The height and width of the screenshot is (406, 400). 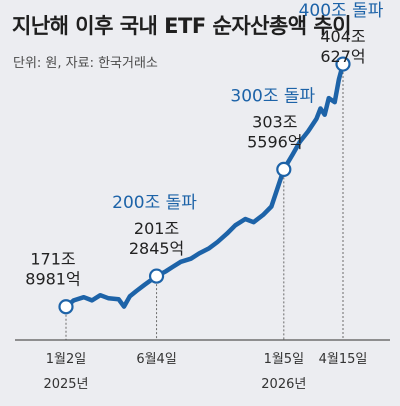 I want to click on x-tick-sublabel: 2025년, so click(x=65, y=384).